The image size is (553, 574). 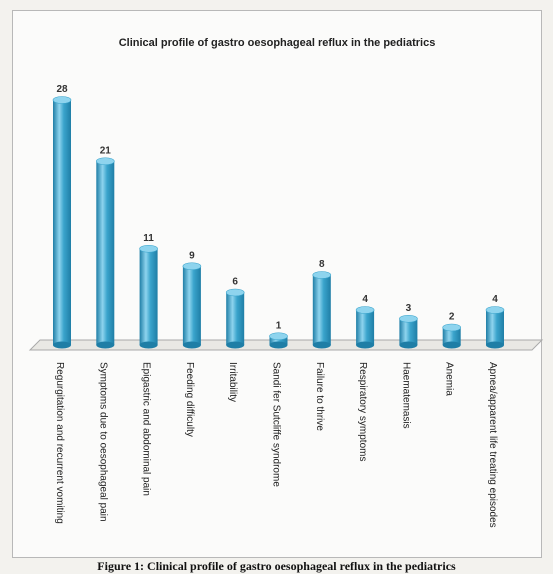 What do you see at coordinates (146, 429) in the screenshot?
I see `category-label-2: Epigastric and abdominal pain` at bounding box center [146, 429].